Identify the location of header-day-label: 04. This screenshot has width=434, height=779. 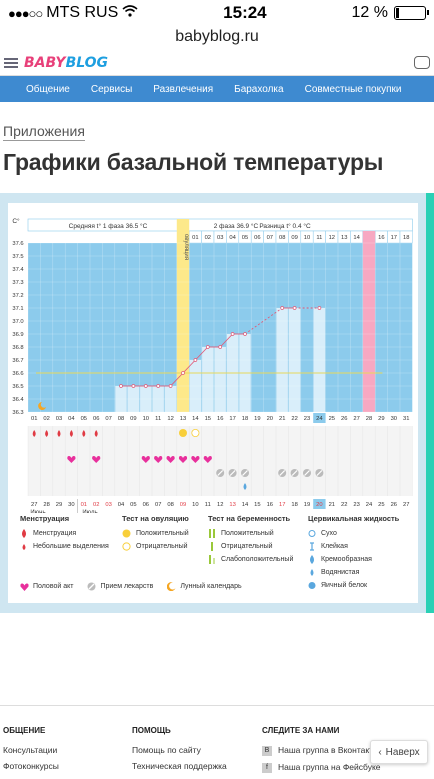
(232, 238).